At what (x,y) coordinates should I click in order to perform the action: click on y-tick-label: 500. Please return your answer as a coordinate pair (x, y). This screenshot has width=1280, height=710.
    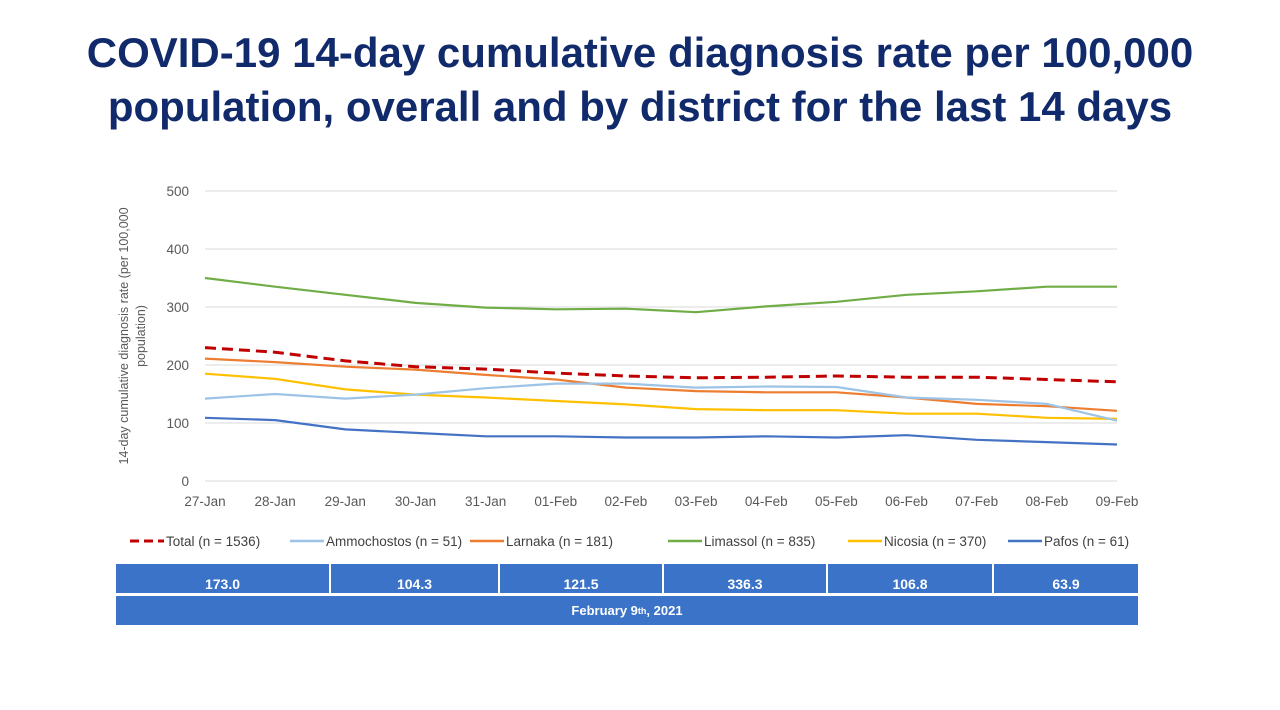
    Looking at the image, I should click on (177, 191).